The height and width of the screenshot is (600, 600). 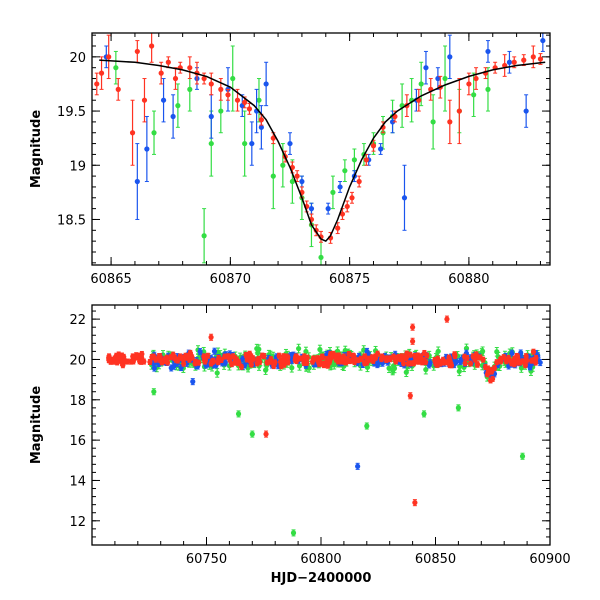 What do you see at coordinates (193, 382) in the screenshot?
I see `blue-point-outlier` at bounding box center [193, 382].